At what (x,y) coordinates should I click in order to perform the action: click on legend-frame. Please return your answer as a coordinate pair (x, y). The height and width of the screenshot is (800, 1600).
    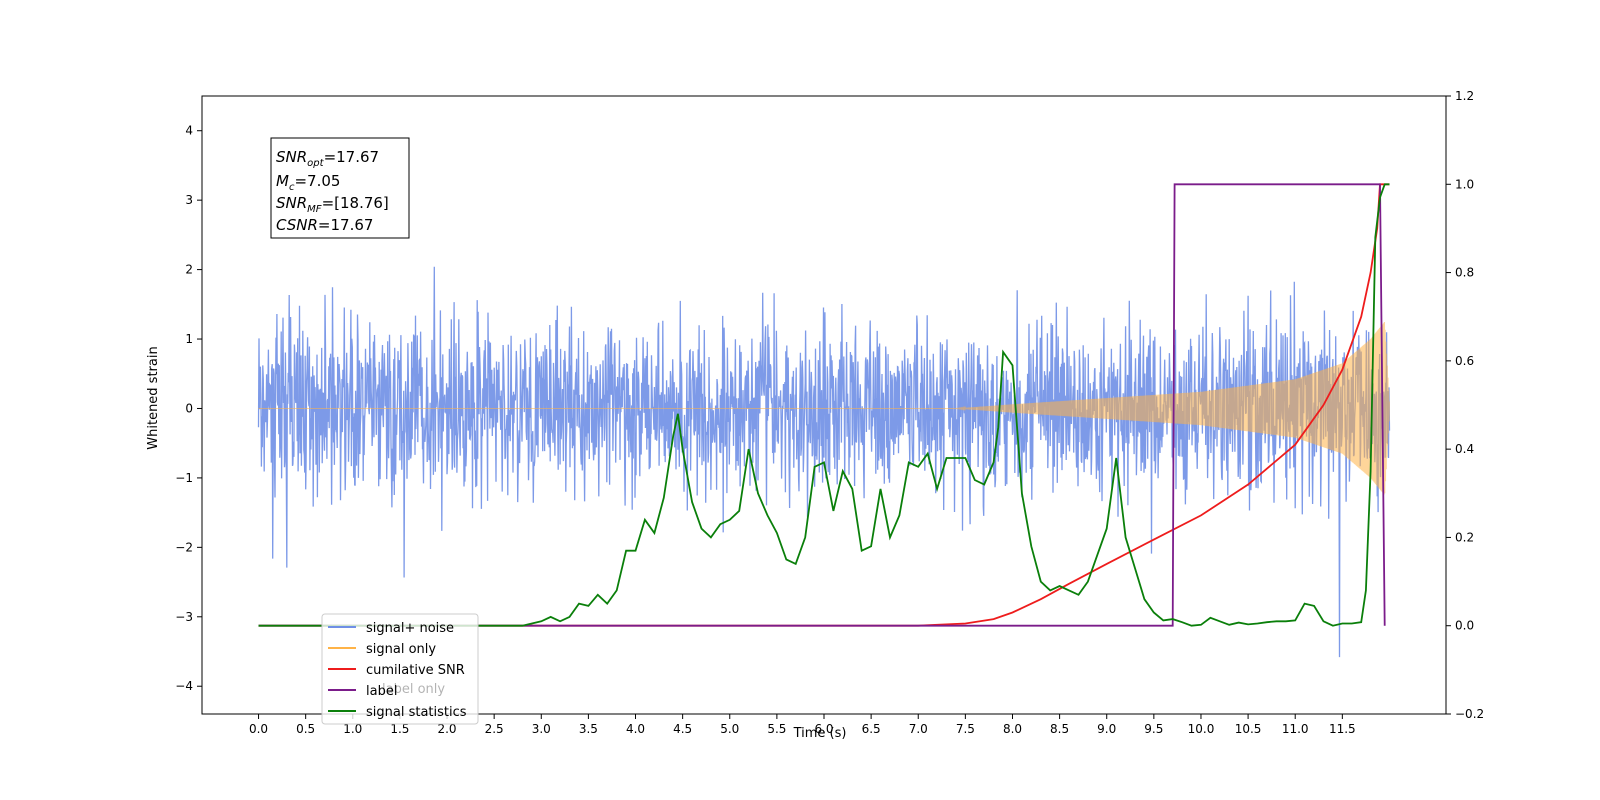
    Looking at the image, I should click on (400, 669).